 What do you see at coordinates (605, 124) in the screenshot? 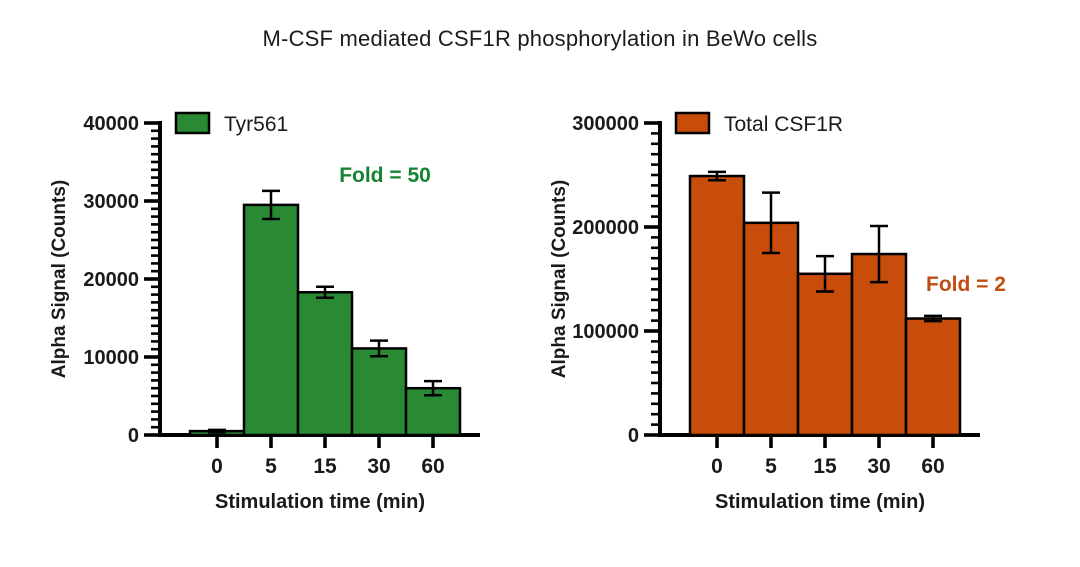
I see `y-tick-label: 300000` at bounding box center [605, 124].